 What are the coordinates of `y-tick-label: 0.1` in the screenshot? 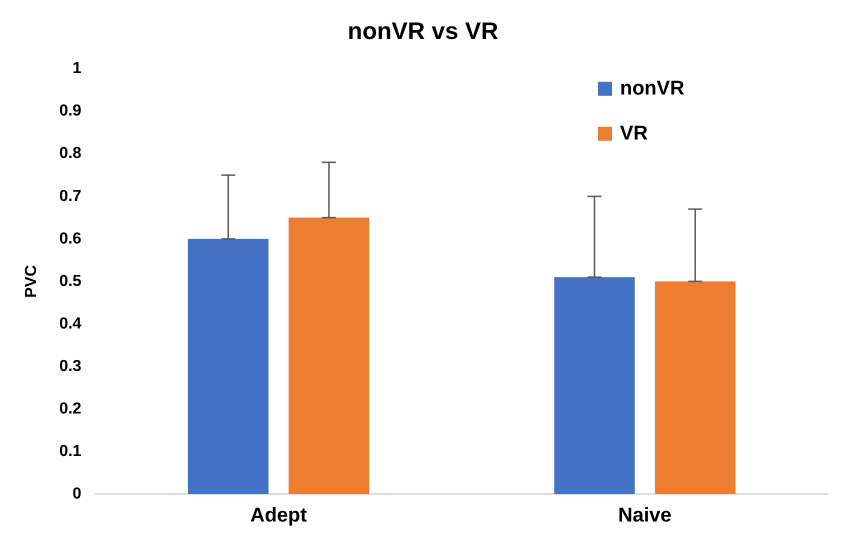 It's located at (70, 451).